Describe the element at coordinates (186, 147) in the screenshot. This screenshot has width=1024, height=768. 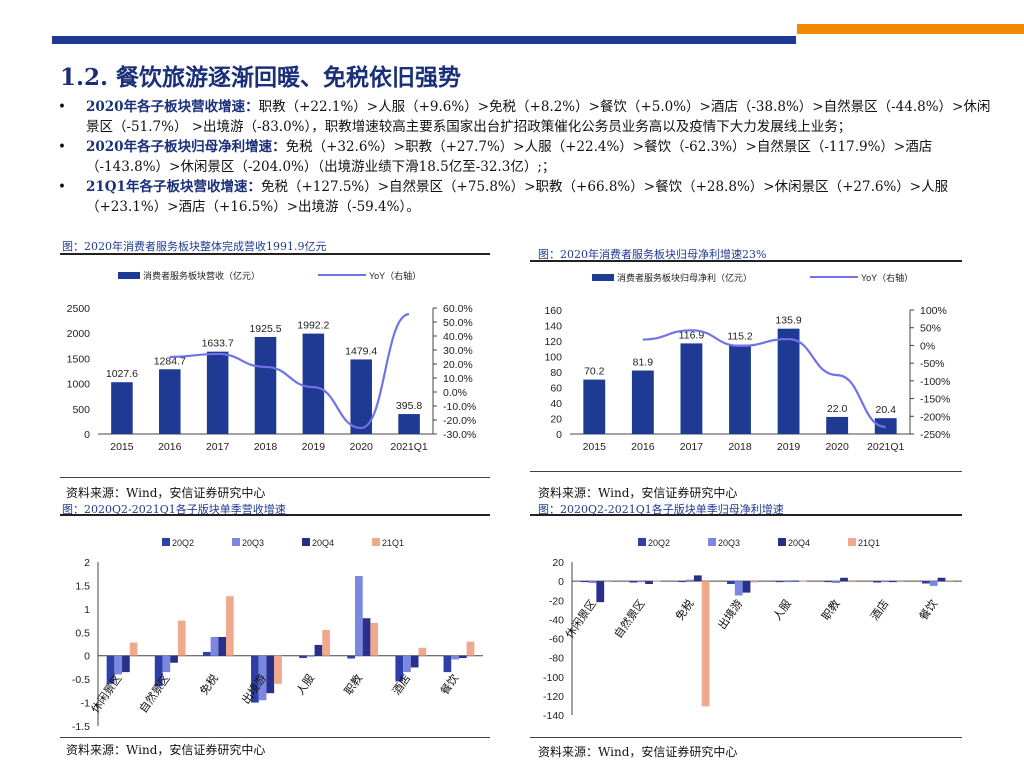
I see `bullet-lead: 2020年各子板块归母净利增速：` at that location.